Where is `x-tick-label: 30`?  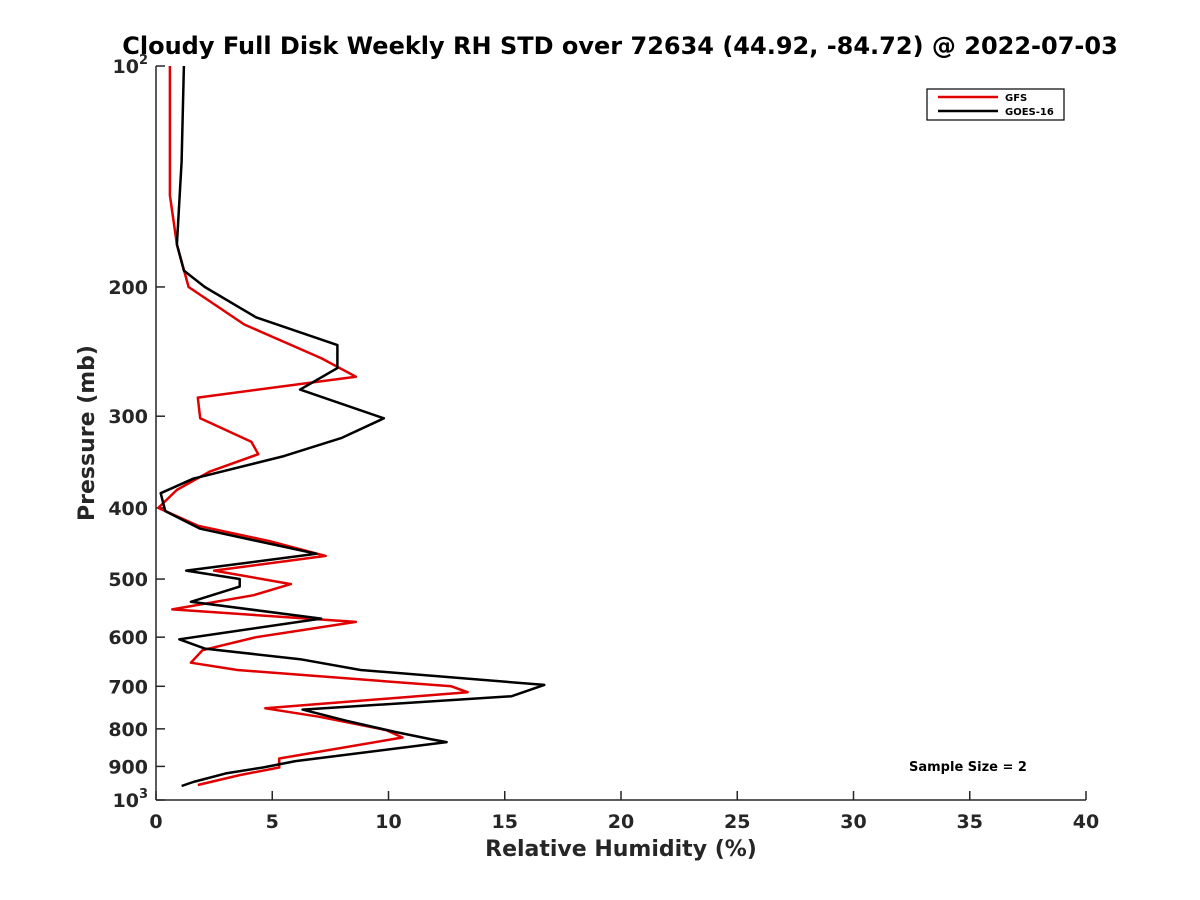 x-tick-label: 30 is located at coordinates (853, 822).